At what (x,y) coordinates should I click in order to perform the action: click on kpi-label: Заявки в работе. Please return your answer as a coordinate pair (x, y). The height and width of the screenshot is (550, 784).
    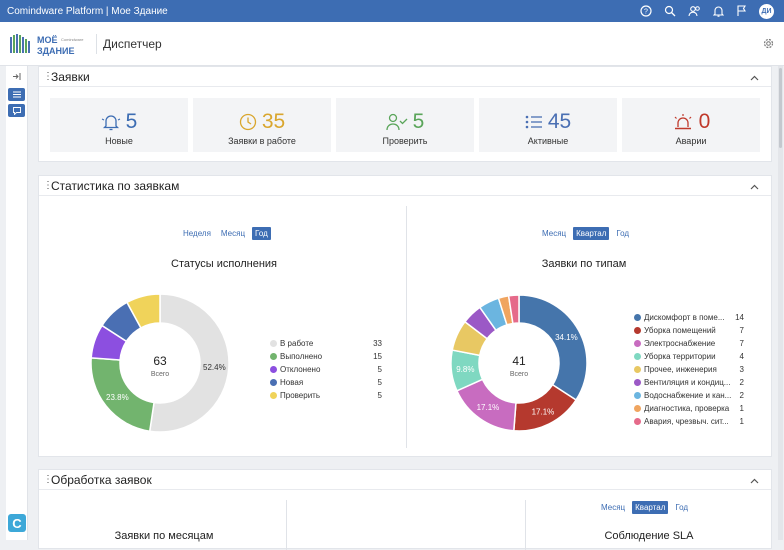
    Looking at the image, I should click on (262, 141).